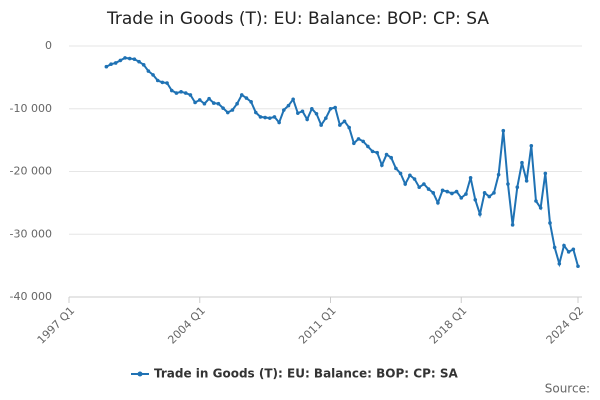 Image resolution: width=600 pixels, height=400 pixels. What do you see at coordinates (31, 296) in the screenshot?
I see `y-tick-label: -40 000` at bounding box center [31, 296].